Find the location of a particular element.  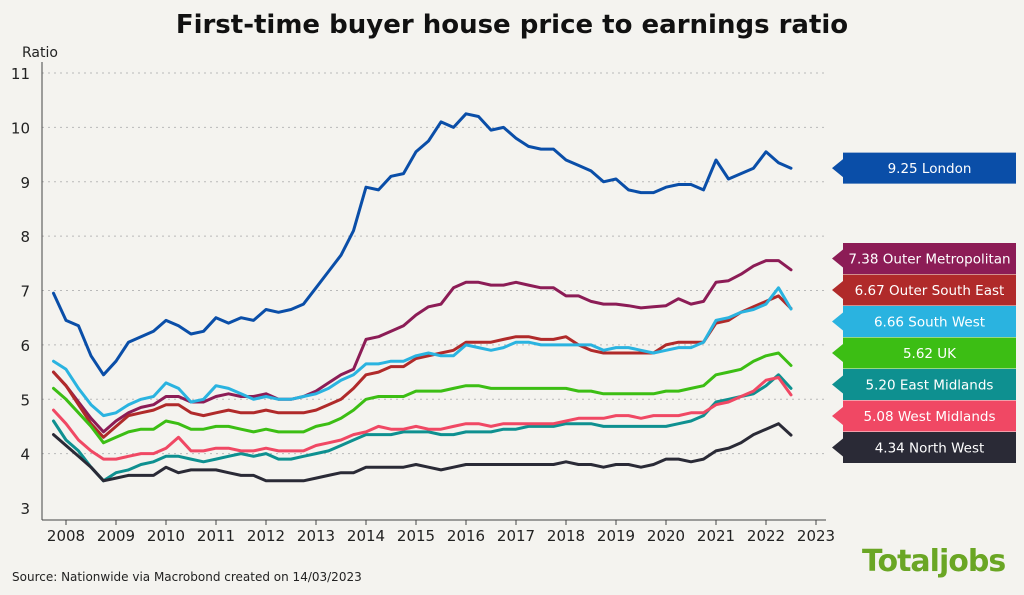

x-tick-label: 2018 is located at coordinates (566, 536).